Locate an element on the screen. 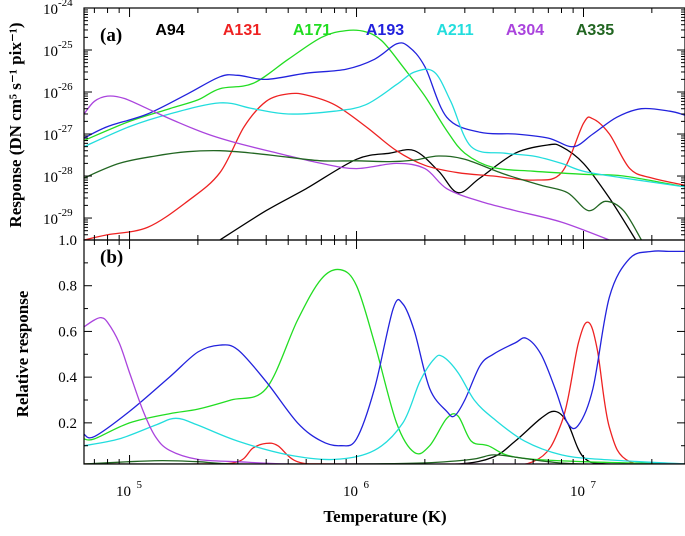 Image resolution: width=685 pixels, height=536 pixels. panel-b-y-tick-label: 0.2 is located at coordinates (67, 424).